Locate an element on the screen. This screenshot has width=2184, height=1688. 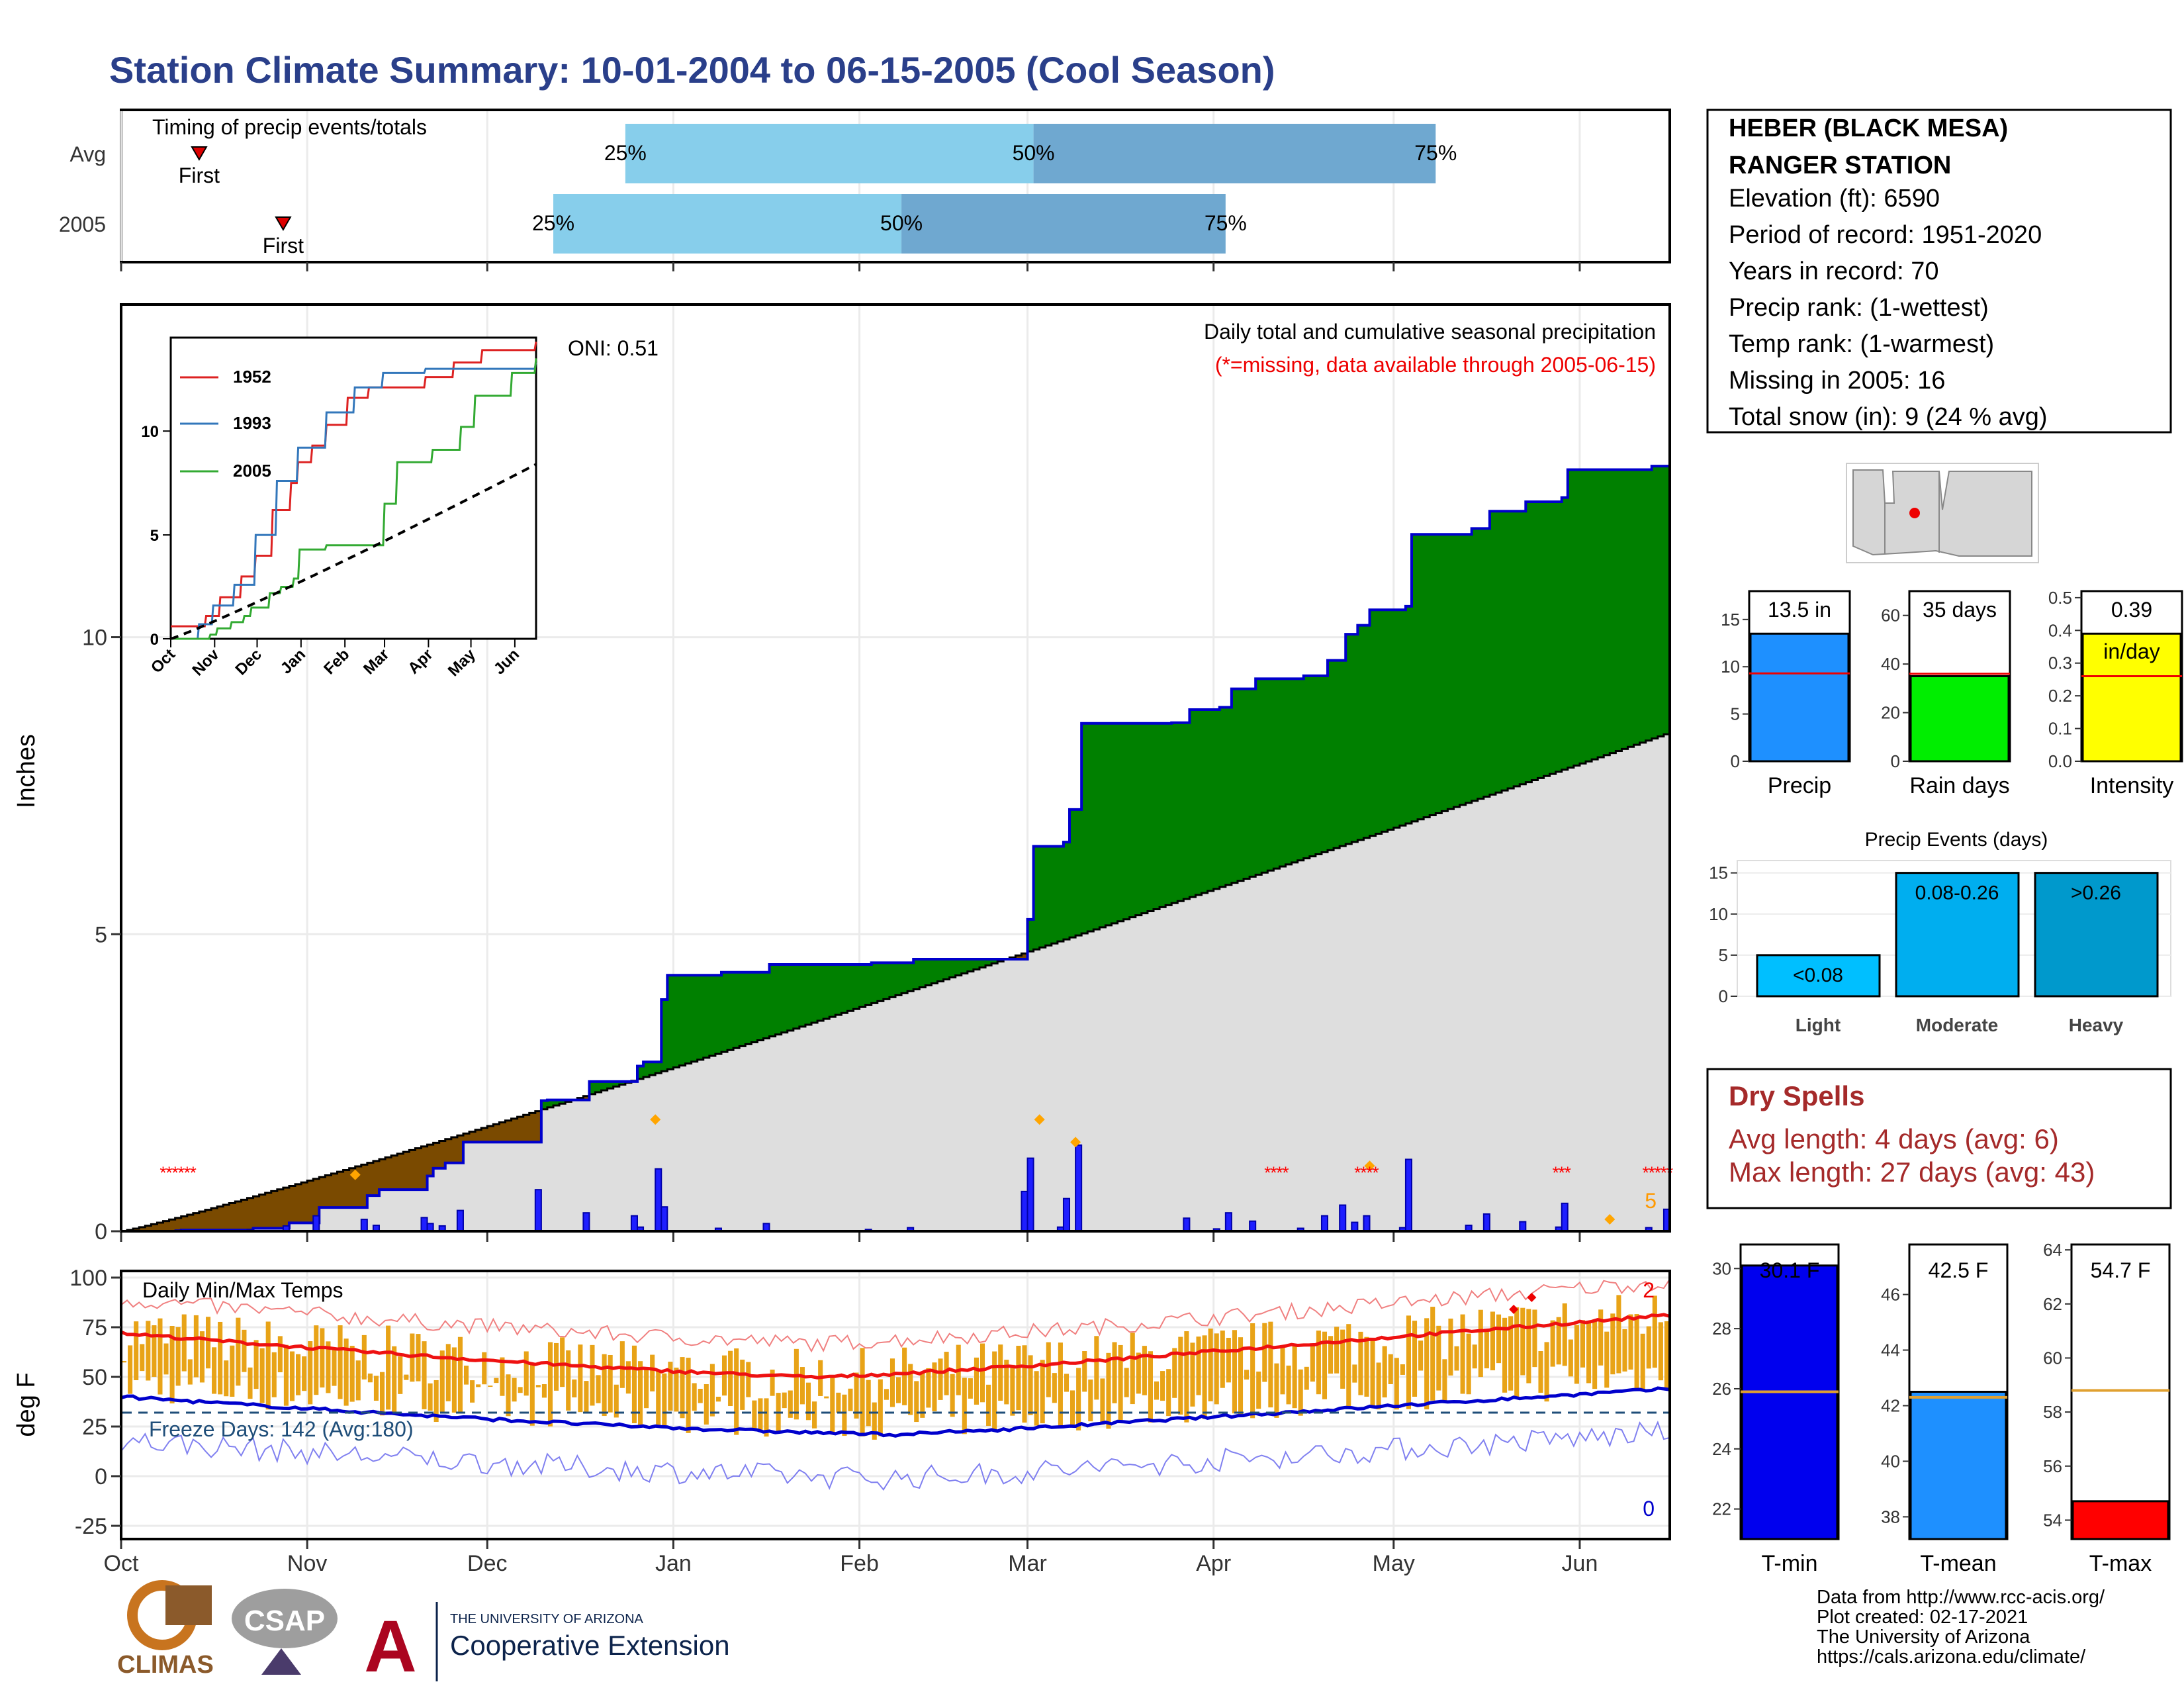
mini-bar-tick-label: 20 is located at coordinates (1891, 713).